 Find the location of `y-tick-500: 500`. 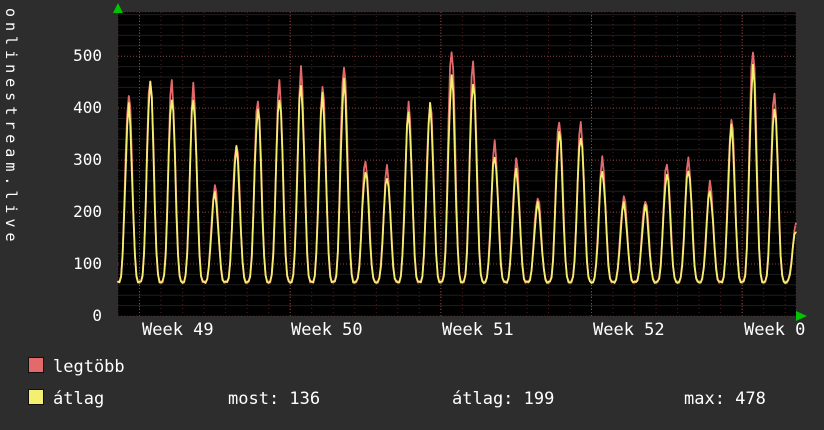

y-tick-500: 500 is located at coordinates (87, 55).